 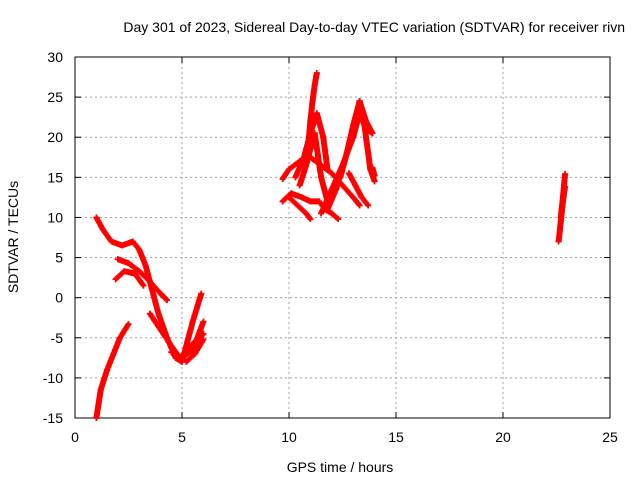 I want to click on x-tick-label: 25, so click(x=610, y=437).